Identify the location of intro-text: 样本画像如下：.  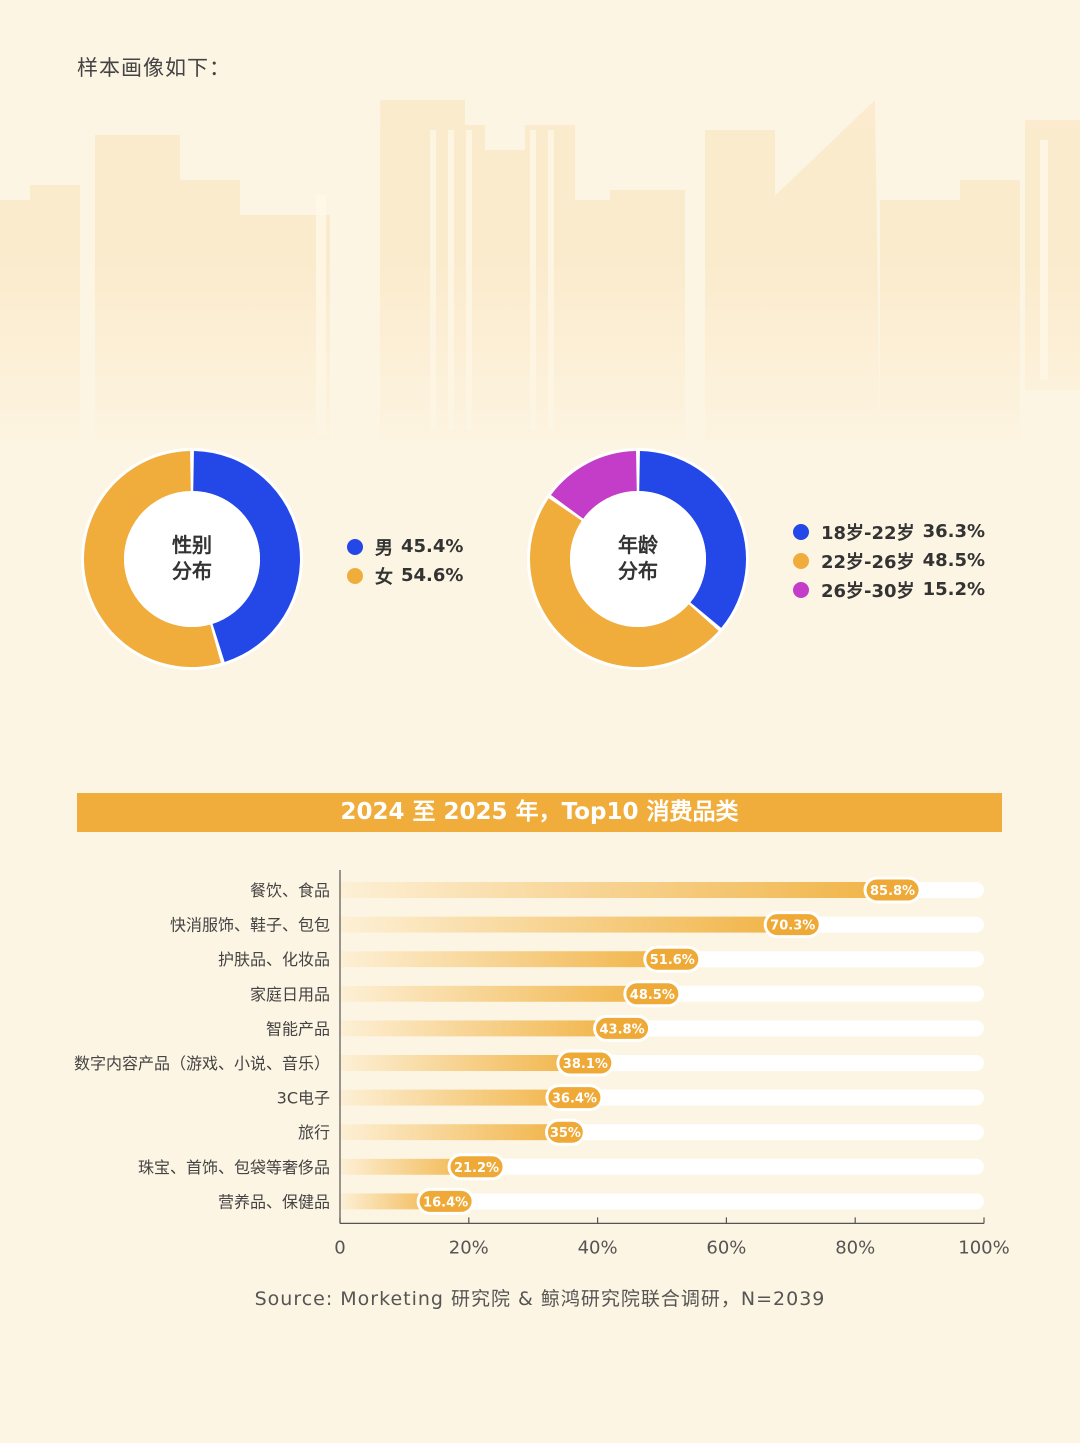
(154, 68).